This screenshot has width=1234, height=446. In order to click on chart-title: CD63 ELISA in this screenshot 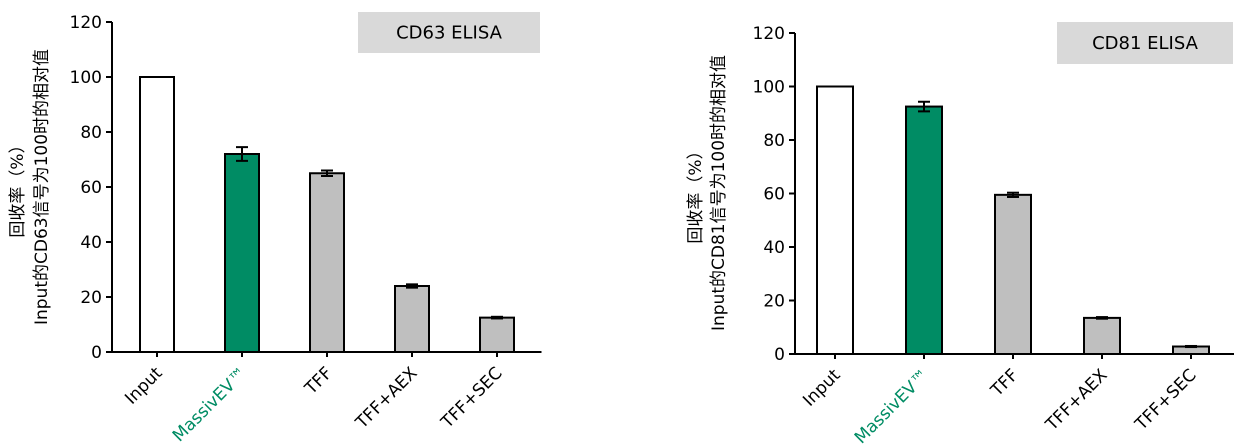, I will do `click(449, 33)`.